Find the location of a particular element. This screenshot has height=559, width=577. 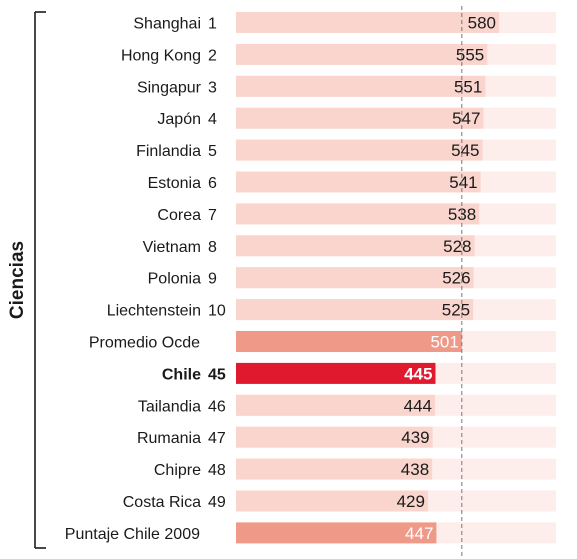

rank-label: 1 is located at coordinates (212, 24).